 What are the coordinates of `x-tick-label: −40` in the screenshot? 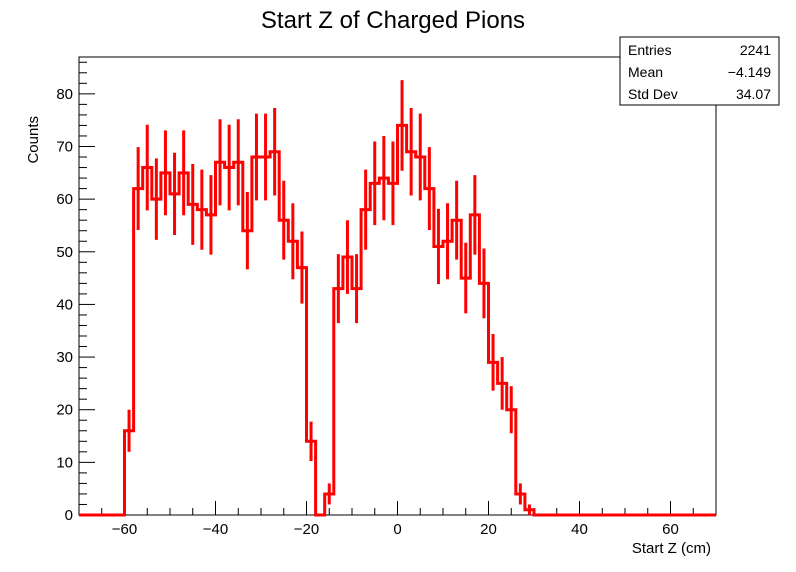 It's located at (215, 529).